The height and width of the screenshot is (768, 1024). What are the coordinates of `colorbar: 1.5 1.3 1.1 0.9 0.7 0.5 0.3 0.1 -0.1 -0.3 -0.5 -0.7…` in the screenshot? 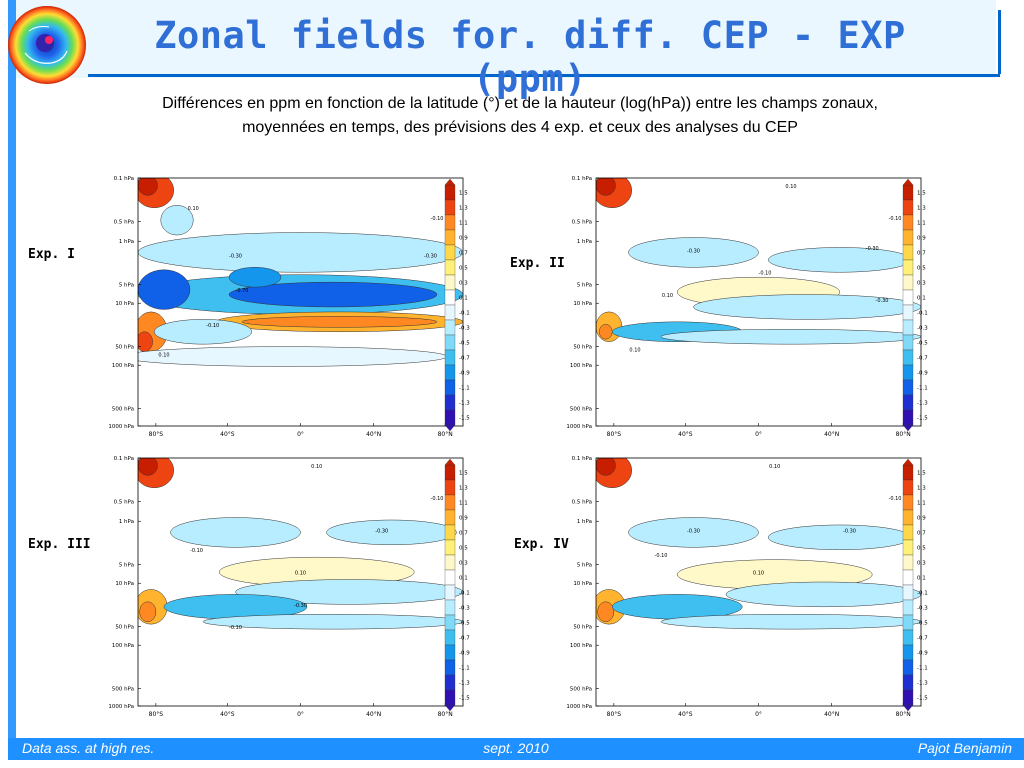 It's located at (915, 585).